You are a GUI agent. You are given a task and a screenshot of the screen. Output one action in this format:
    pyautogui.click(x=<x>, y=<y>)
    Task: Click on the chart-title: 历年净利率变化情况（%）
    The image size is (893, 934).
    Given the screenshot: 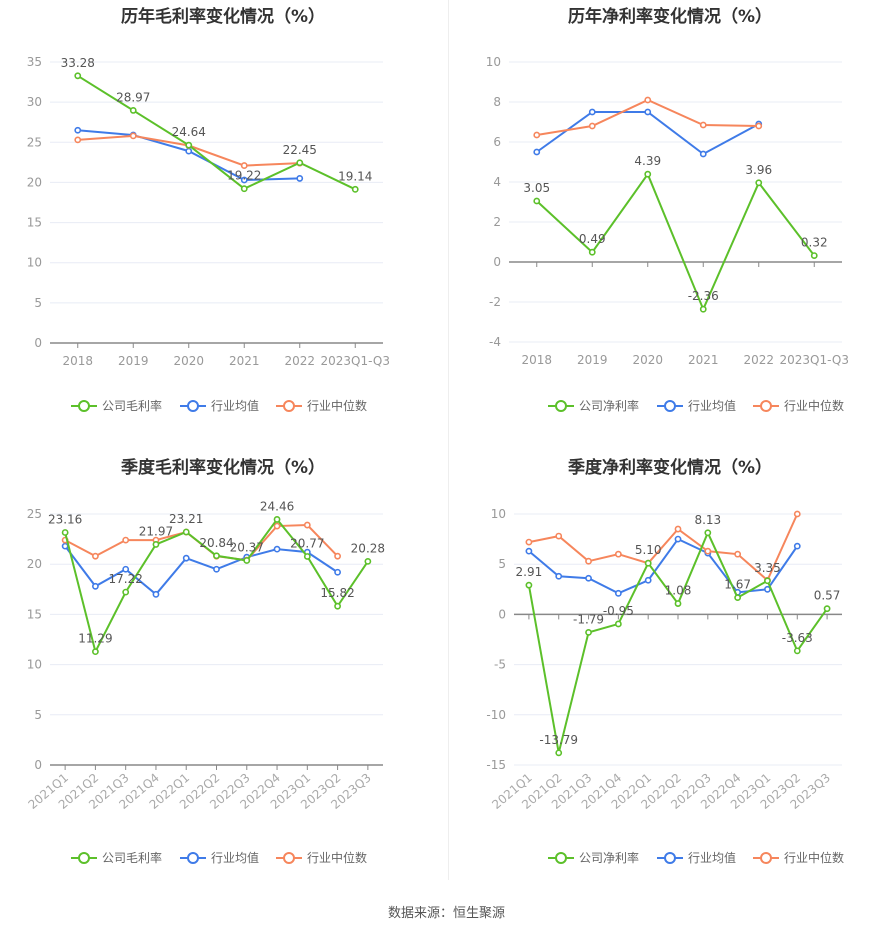 What is the action you would take?
    pyautogui.click(x=670, y=17)
    